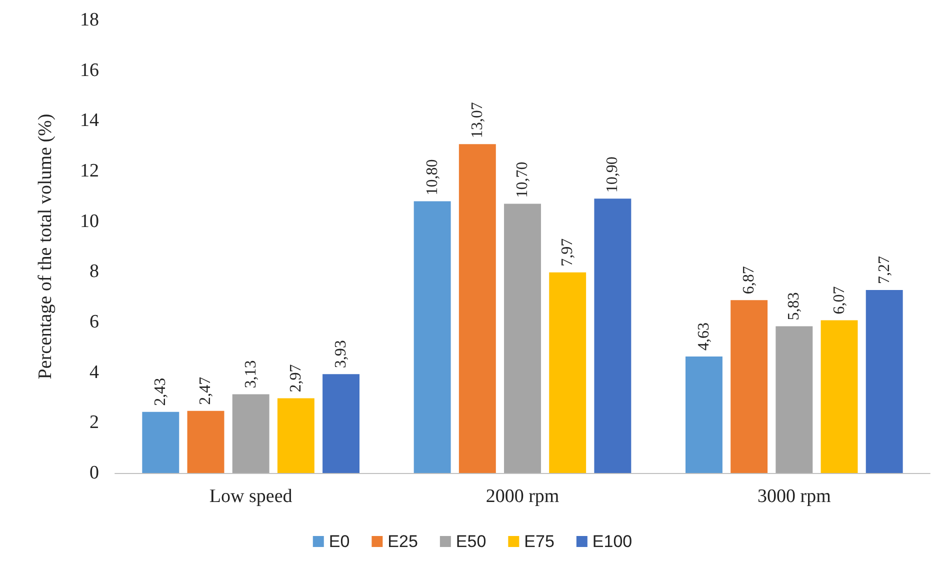  What do you see at coordinates (839, 300) in the screenshot?
I see `data-label: 6,07` at bounding box center [839, 300].